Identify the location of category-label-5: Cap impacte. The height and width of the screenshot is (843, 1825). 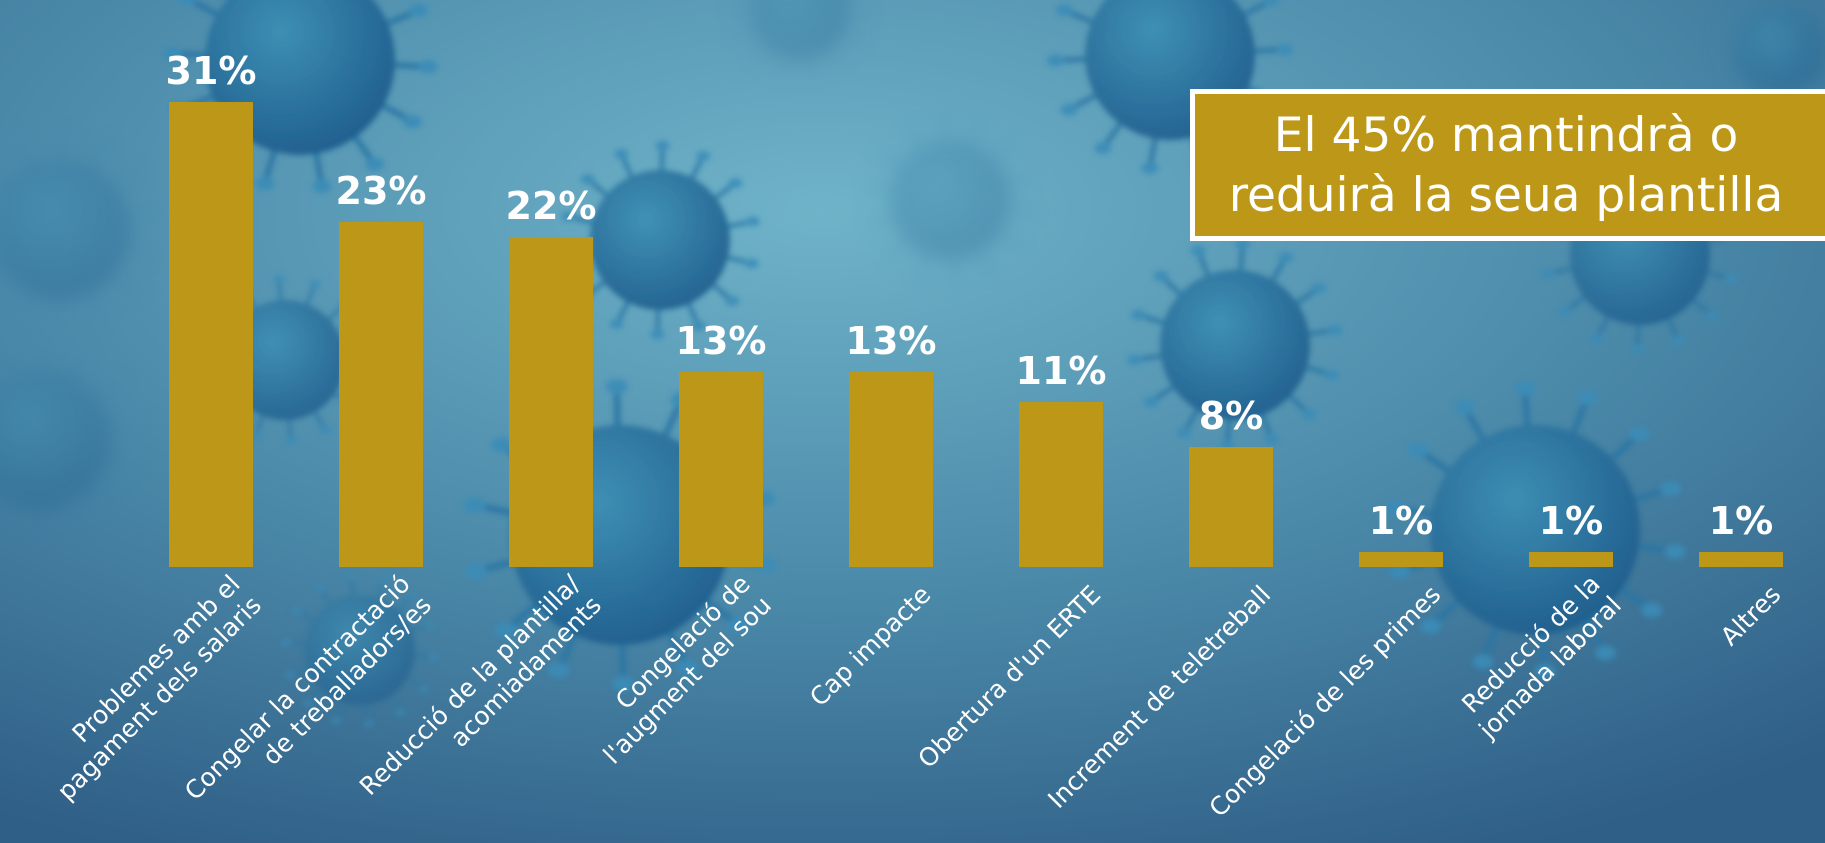
(870, 646).